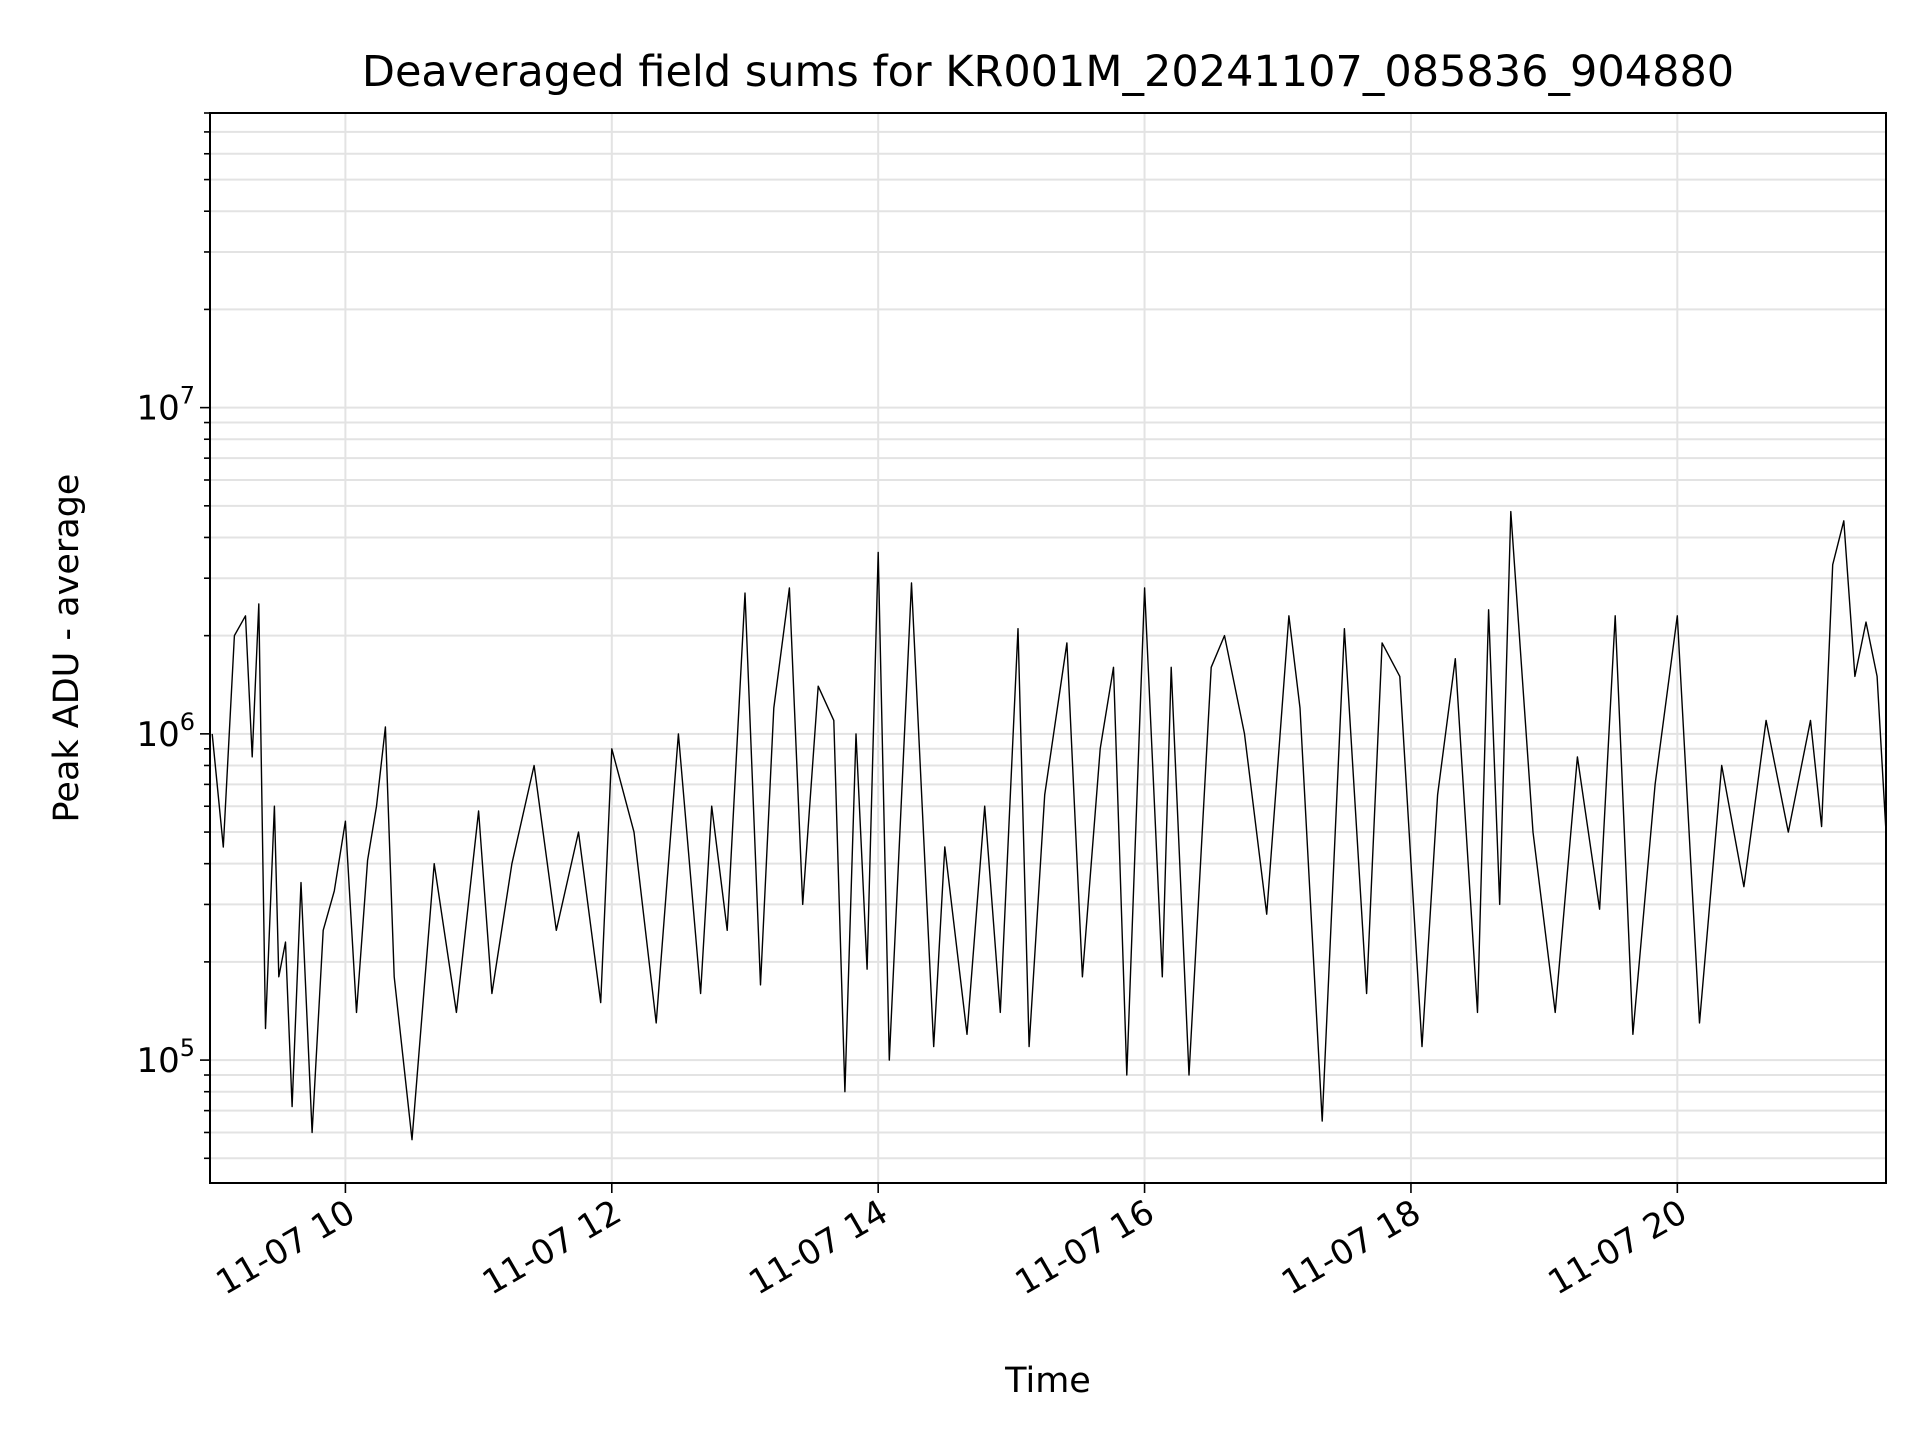 The image size is (1920, 1440). I want to click on y-tick-label: 10⁷, so click(165, 405).